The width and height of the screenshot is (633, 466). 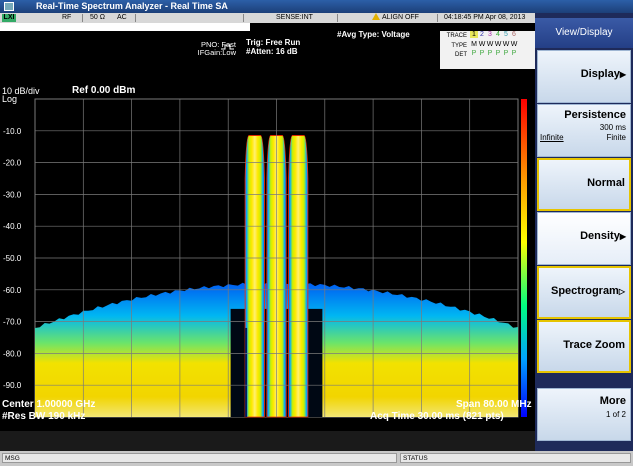 I want to click on status-bar: MSG STATUS, so click(x=316, y=458).